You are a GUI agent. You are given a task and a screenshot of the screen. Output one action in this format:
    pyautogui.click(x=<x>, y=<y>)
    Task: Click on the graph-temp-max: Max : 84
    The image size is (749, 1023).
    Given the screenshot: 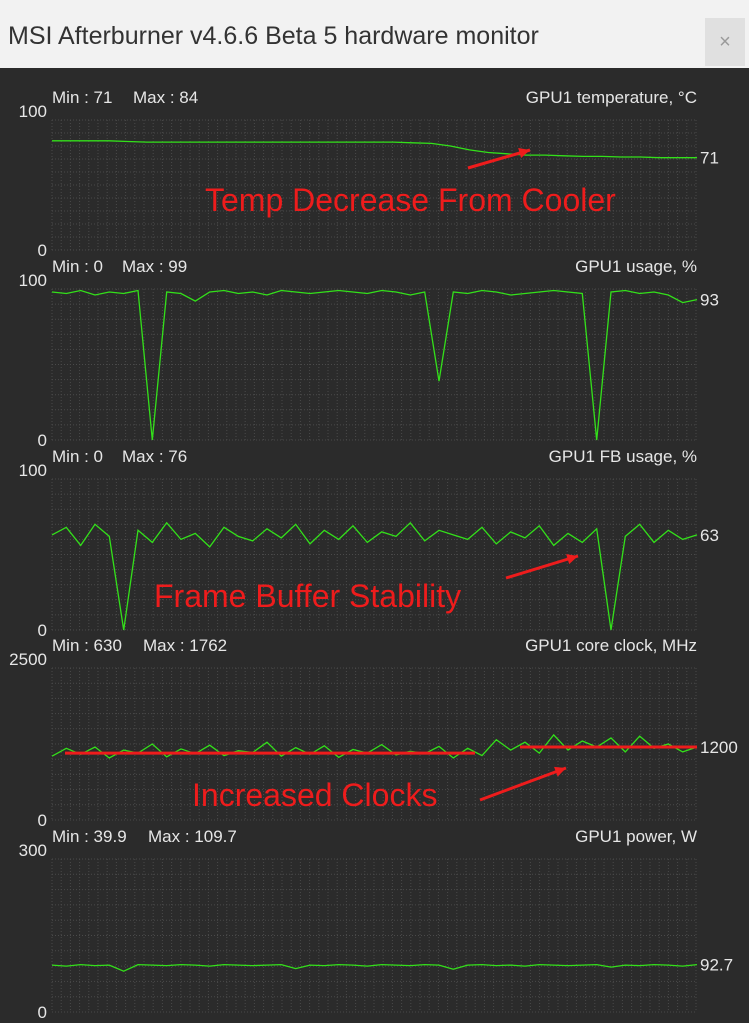 What is the action you would take?
    pyautogui.click(x=165, y=97)
    